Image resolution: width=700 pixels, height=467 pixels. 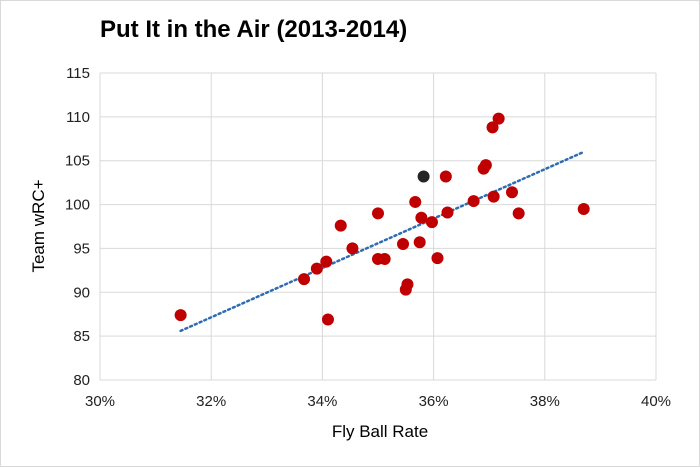 What do you see at coordinates (211, 401) in the screenshot?
I see `x-tick-label: 32%` at bounding box center [211, 401].